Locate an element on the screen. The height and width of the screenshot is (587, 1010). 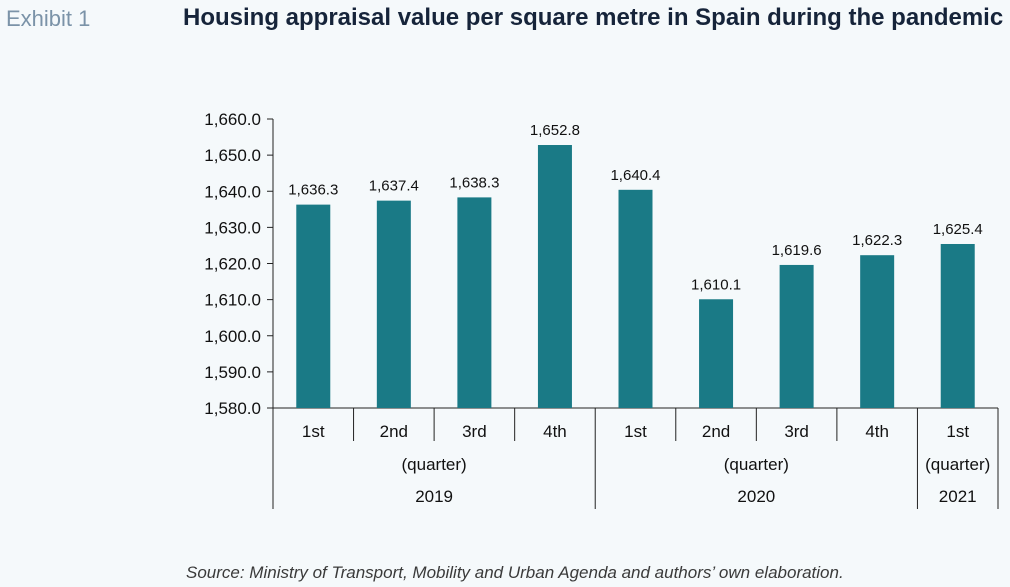
y-tick-label: 1,650.0 is located at coordinates (232, 155).